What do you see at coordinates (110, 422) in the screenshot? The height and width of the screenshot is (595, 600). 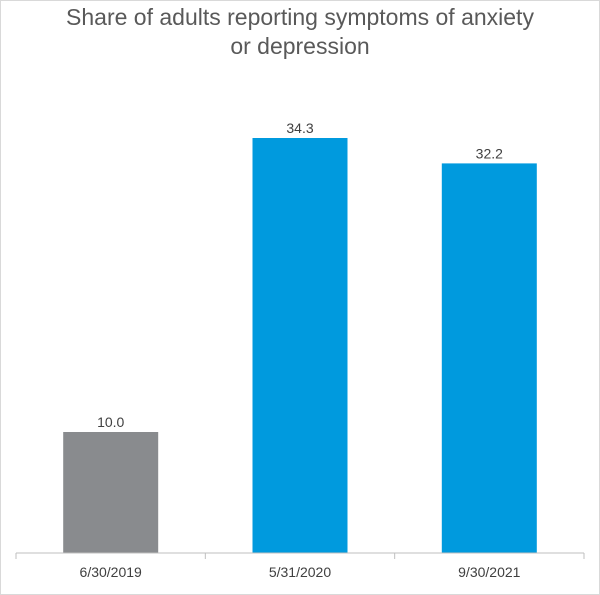 I see `bar-value-label: 10.0` at bounding box center [110, 422].